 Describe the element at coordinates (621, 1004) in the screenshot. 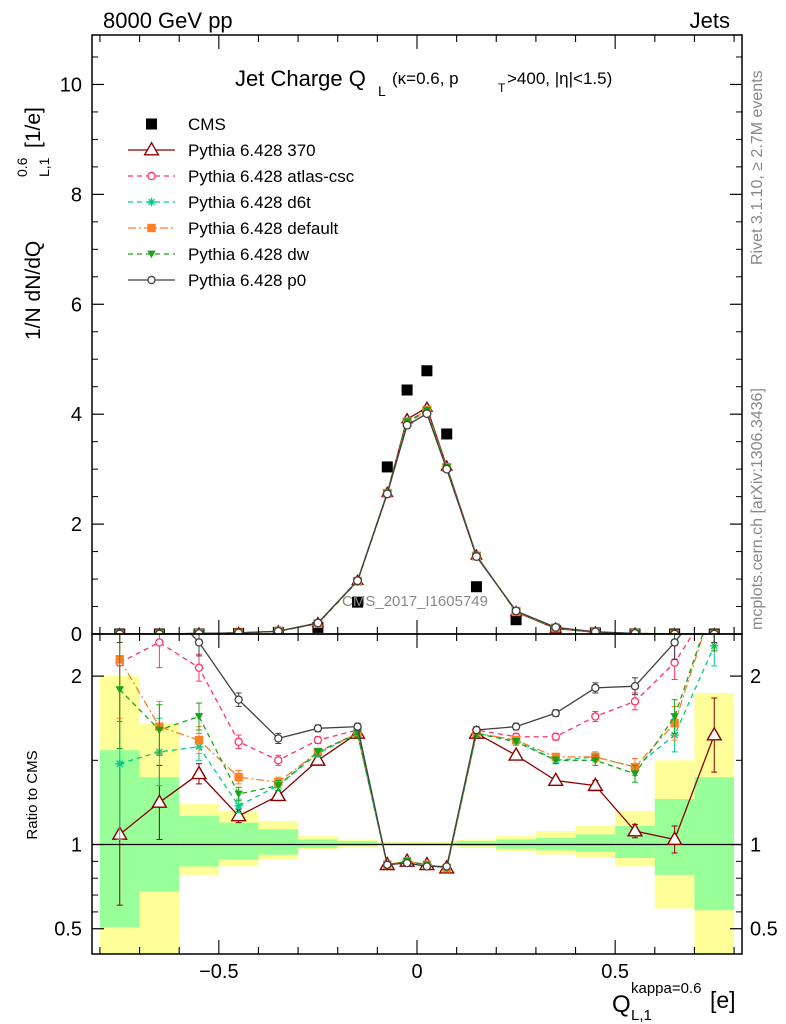

I see `xlabel-q: Q` at that location.